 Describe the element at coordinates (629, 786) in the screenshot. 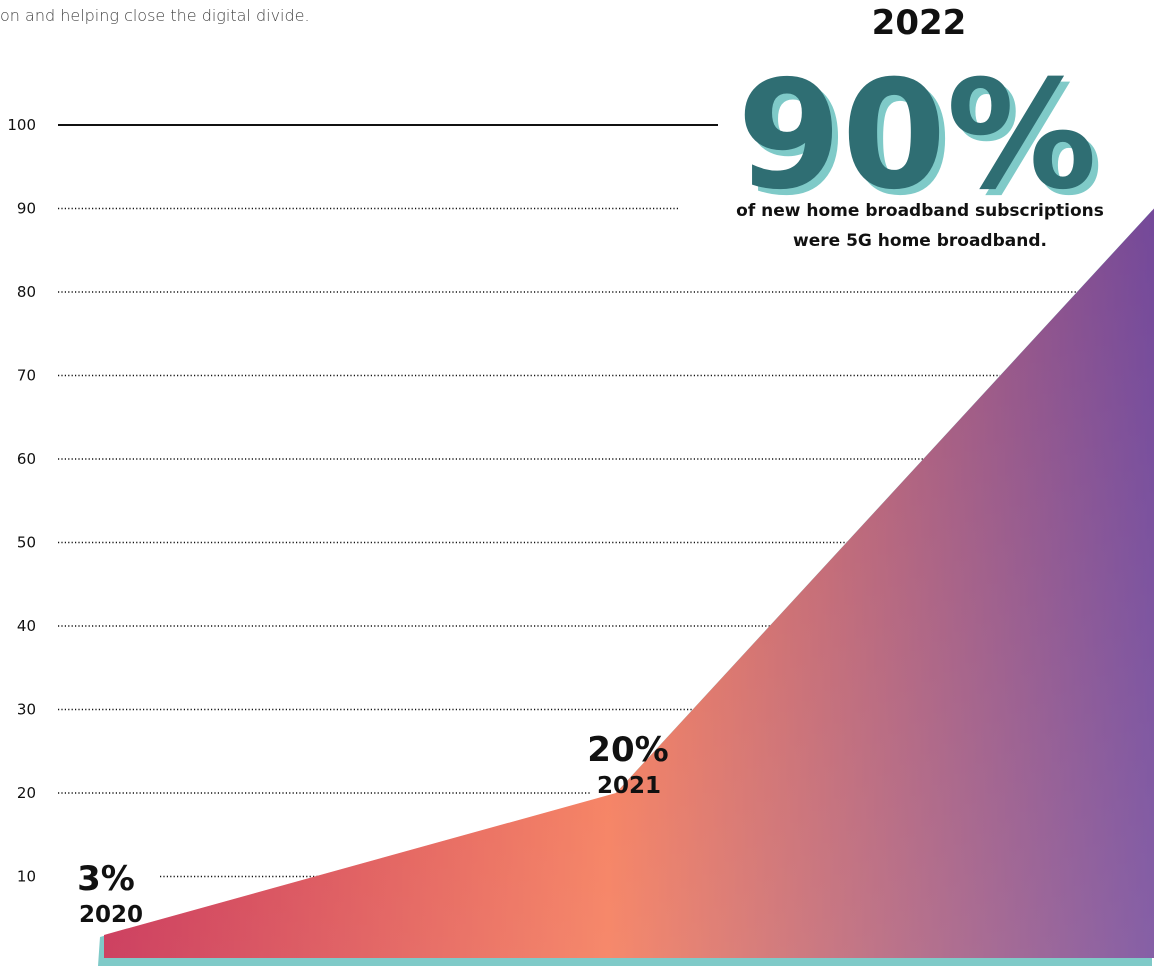

I see `callout-2021-year: 2021` at that location.